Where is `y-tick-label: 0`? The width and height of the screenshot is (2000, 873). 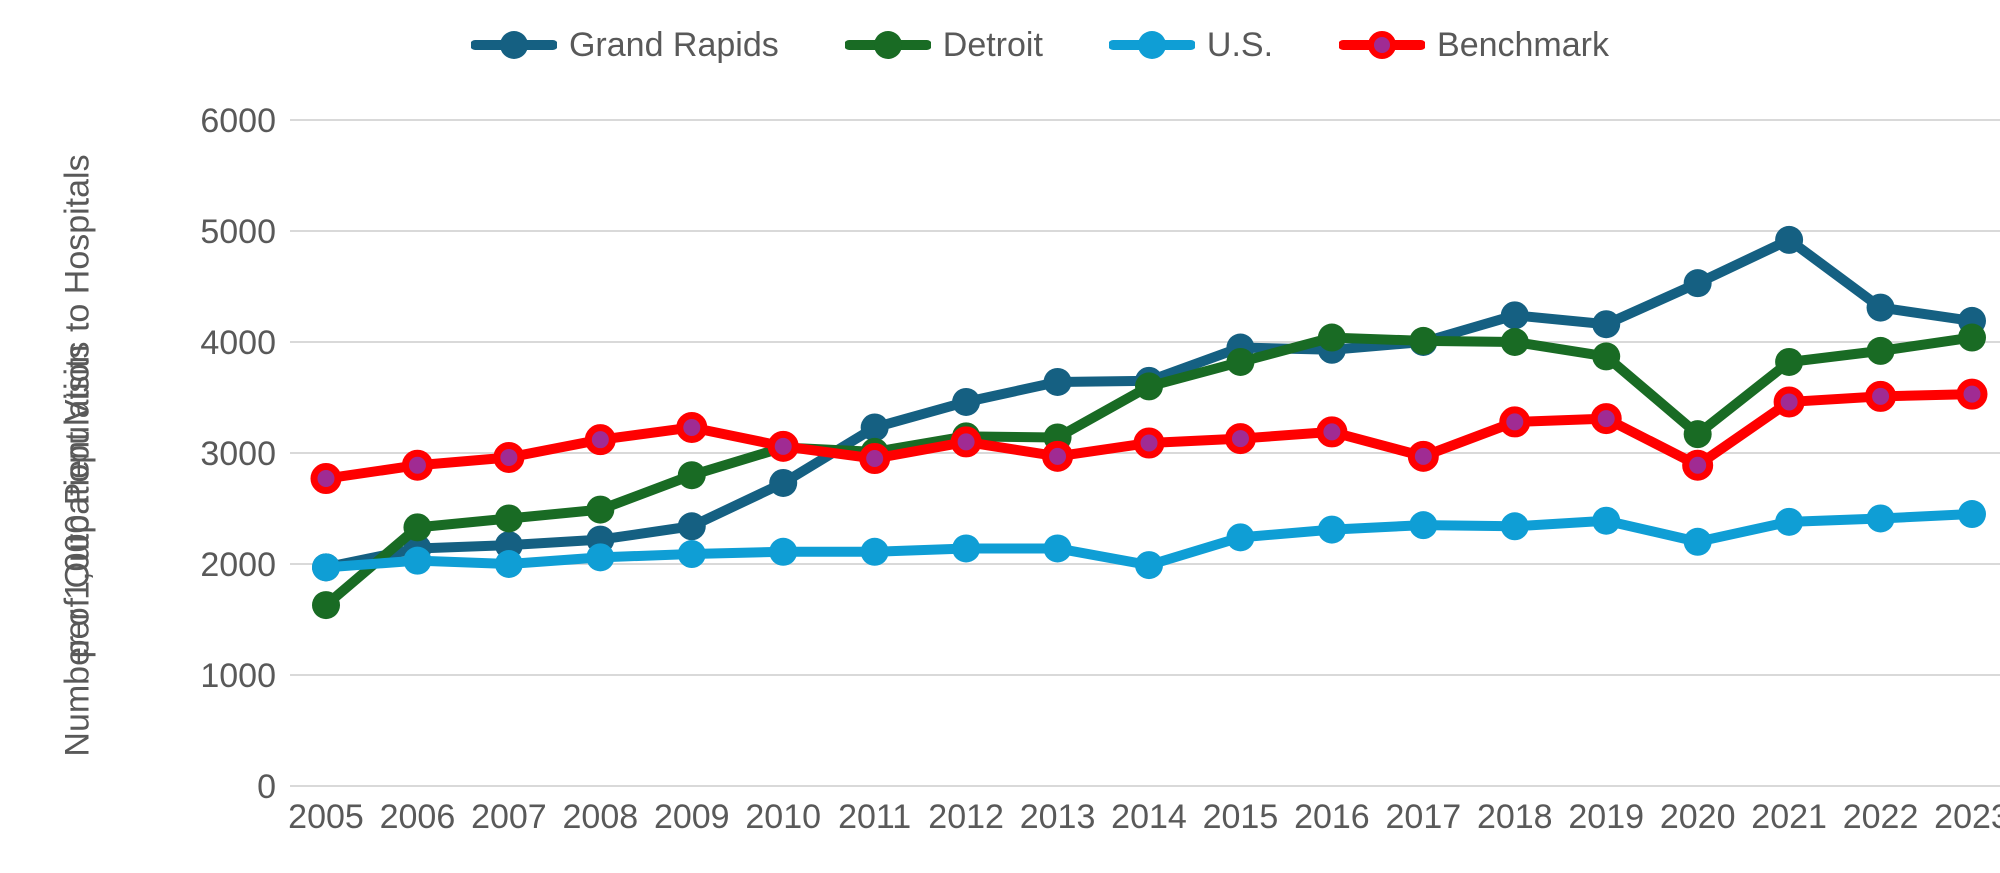
y-tick-label: 0 is located at coordinates (266, 787).